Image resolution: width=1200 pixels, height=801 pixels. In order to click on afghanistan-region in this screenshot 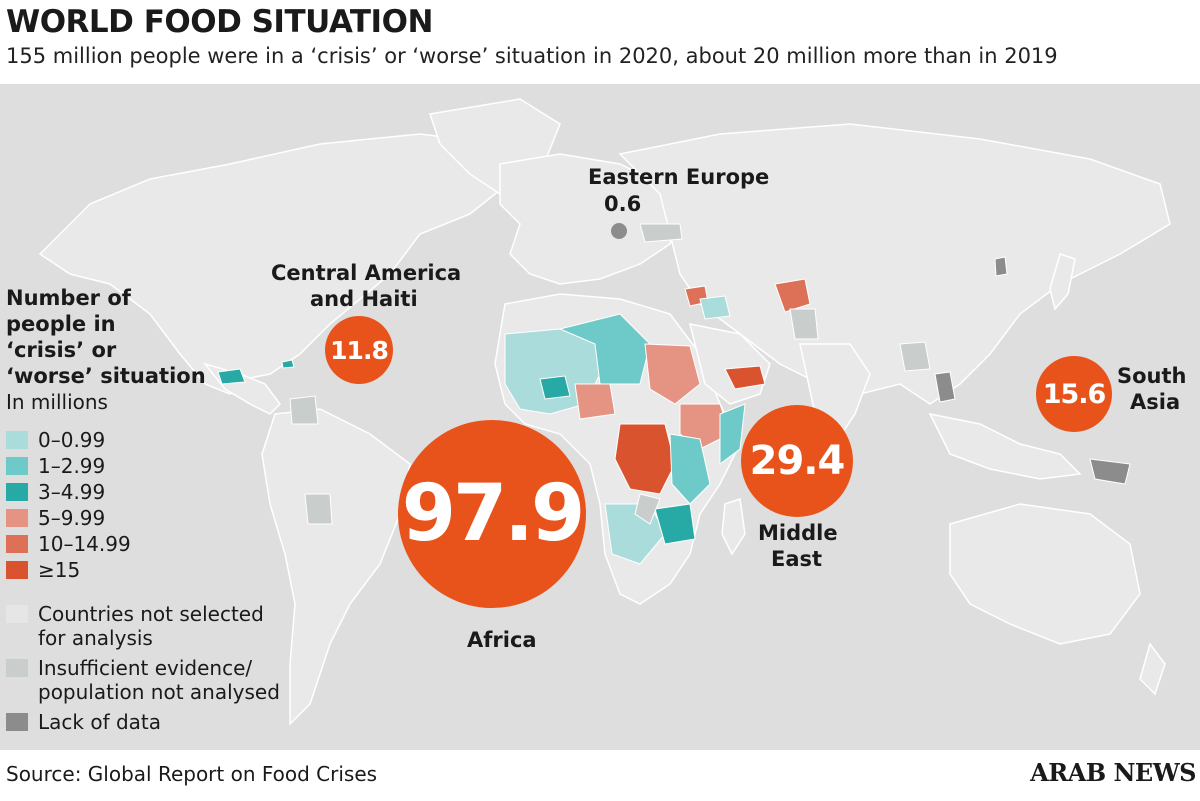, I will do `click(792, 295)`.